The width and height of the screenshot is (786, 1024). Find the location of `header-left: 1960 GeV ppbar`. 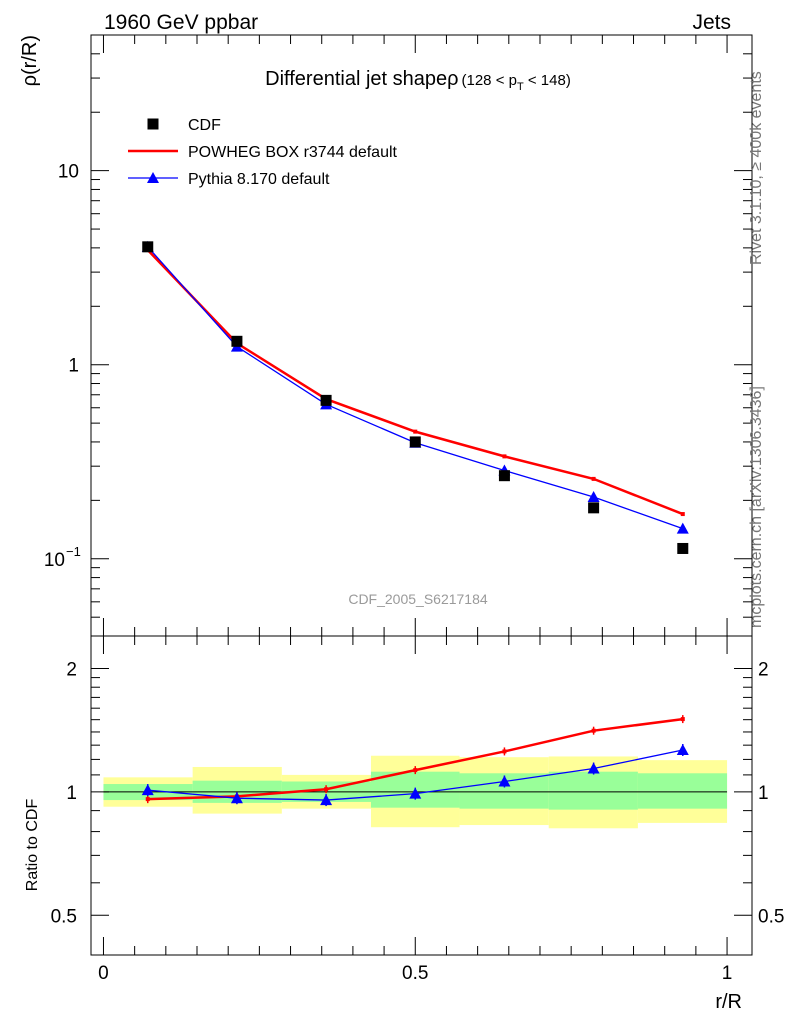

header-left: 1960 GeV ppbar is located at coordinates (181, 22).